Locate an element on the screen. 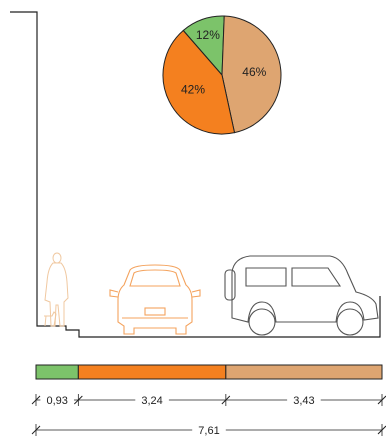  pedestrian-figure is located at coordinates (56, 289).